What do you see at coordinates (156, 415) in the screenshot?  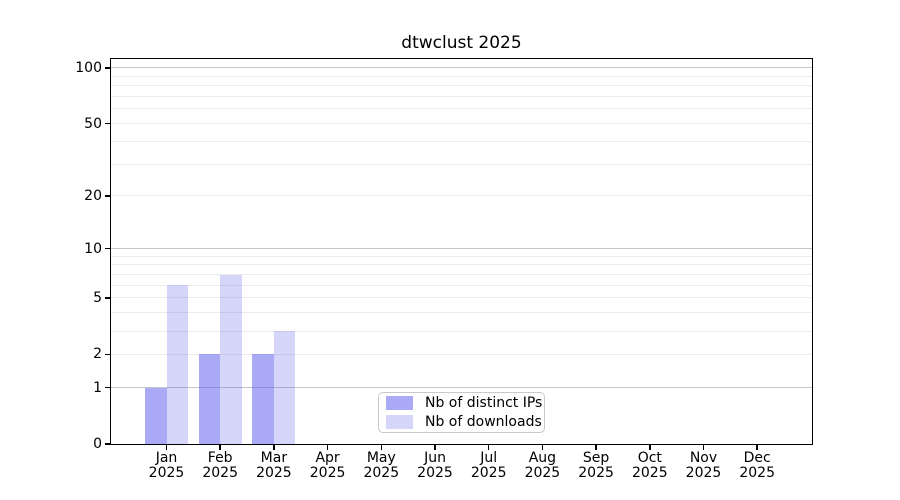 I see `bar-nb-of-distinct-ips-jan` at bounding box center [156, 415].